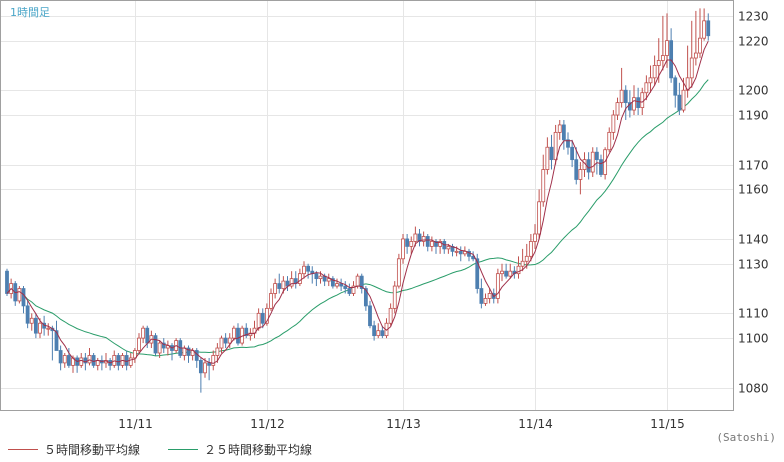 The height and width of the screenshot is (462, 784). I want to click on y-tick-label: 1160, so click(753, 190).